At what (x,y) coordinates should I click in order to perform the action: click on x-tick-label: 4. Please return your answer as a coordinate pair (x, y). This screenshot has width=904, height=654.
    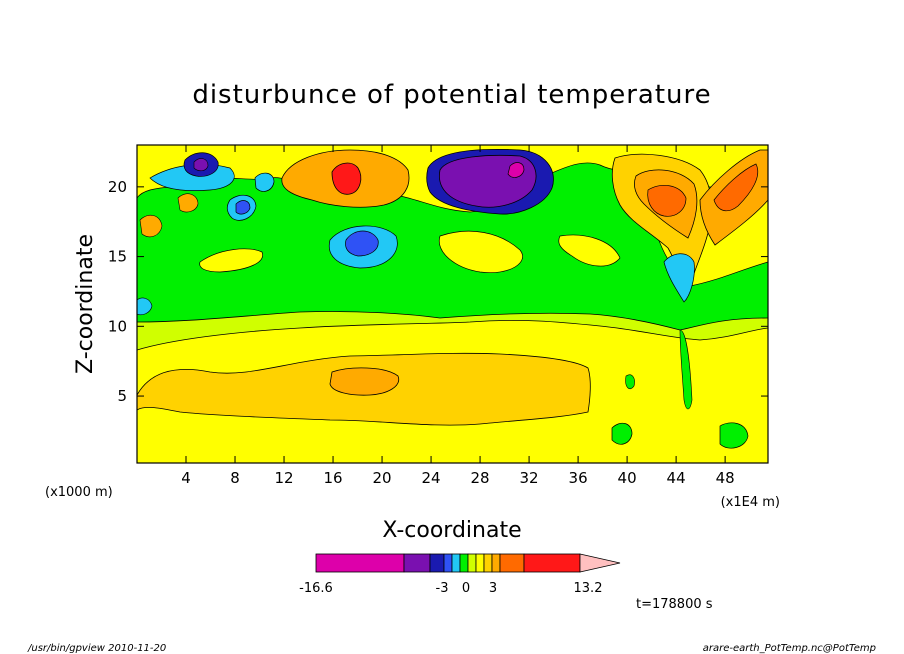
    Looking at the image, I should click on (186, 478).